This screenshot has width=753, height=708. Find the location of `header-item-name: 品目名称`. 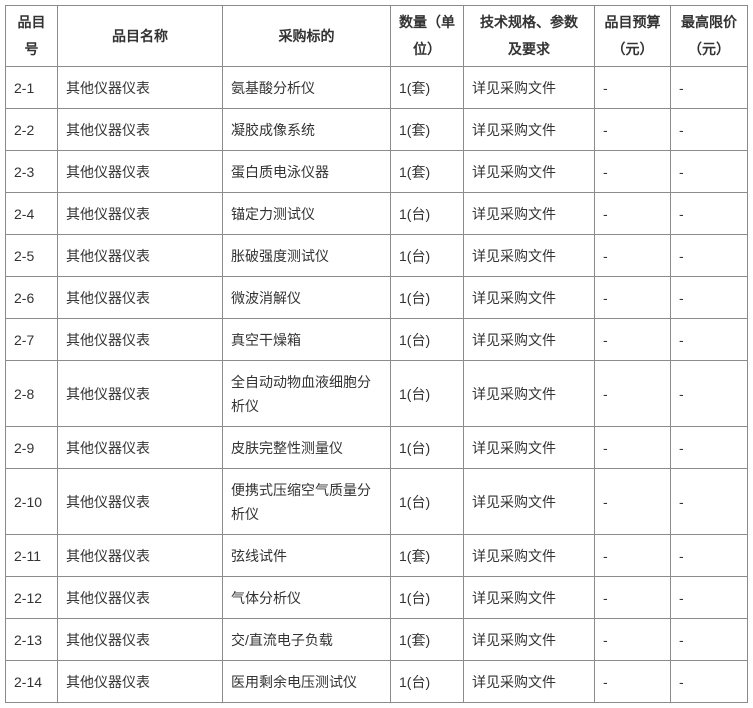

header-item-name: 品目名称 is located at coordinates (140, 36).